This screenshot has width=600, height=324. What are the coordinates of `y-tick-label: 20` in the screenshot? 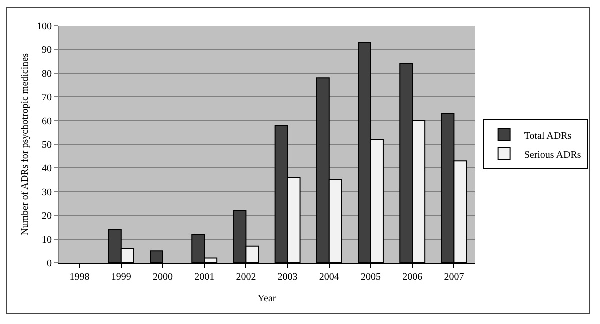 It's located at (47, 216).